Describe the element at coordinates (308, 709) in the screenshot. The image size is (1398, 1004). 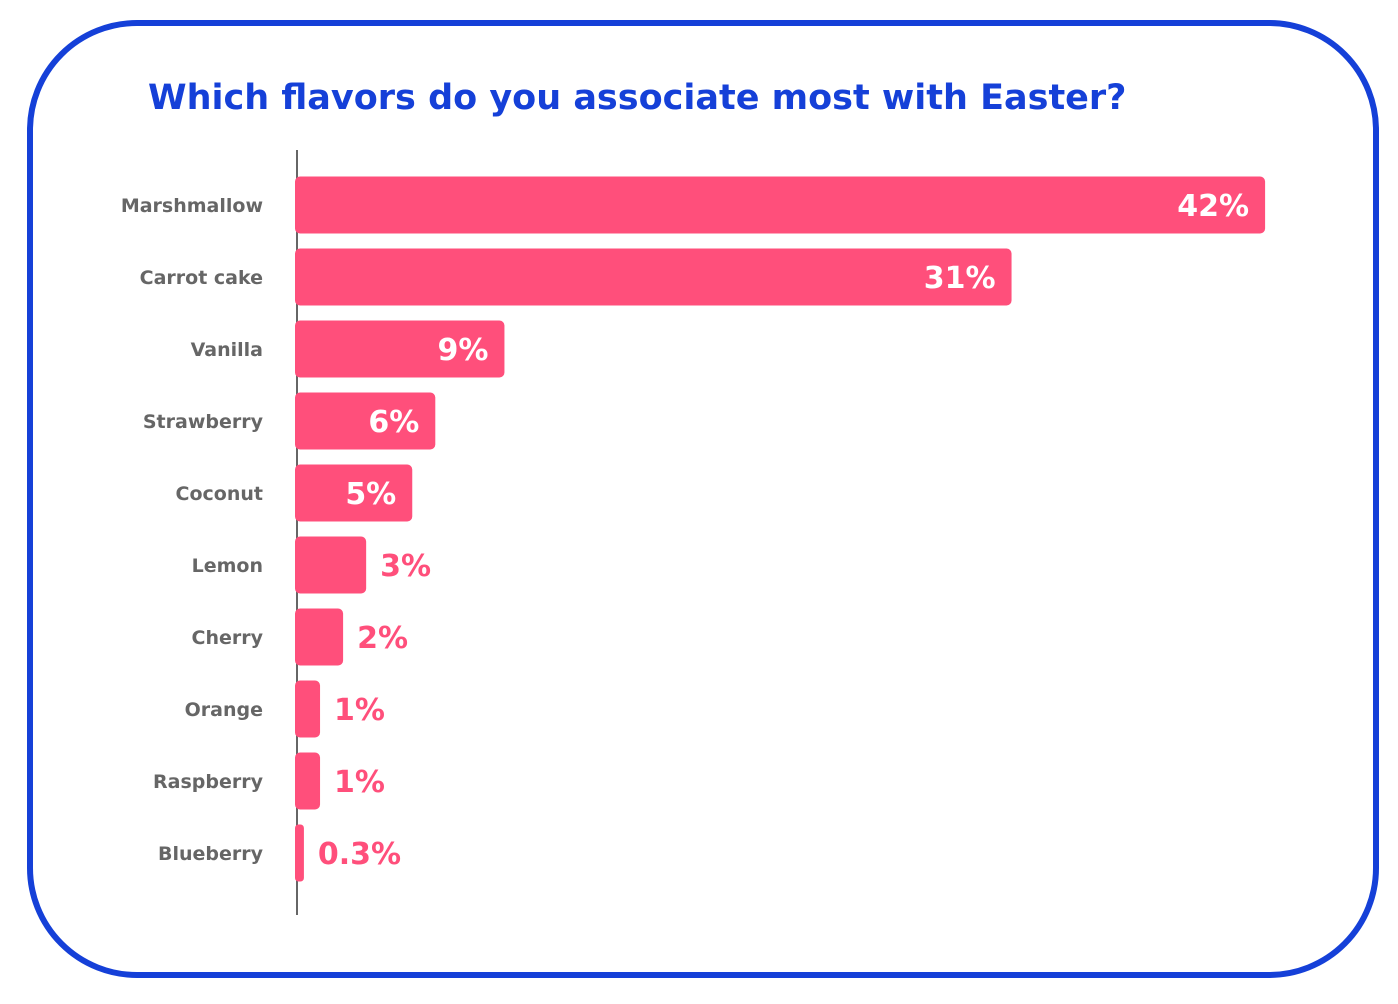
I see `bar-orange` at that location.